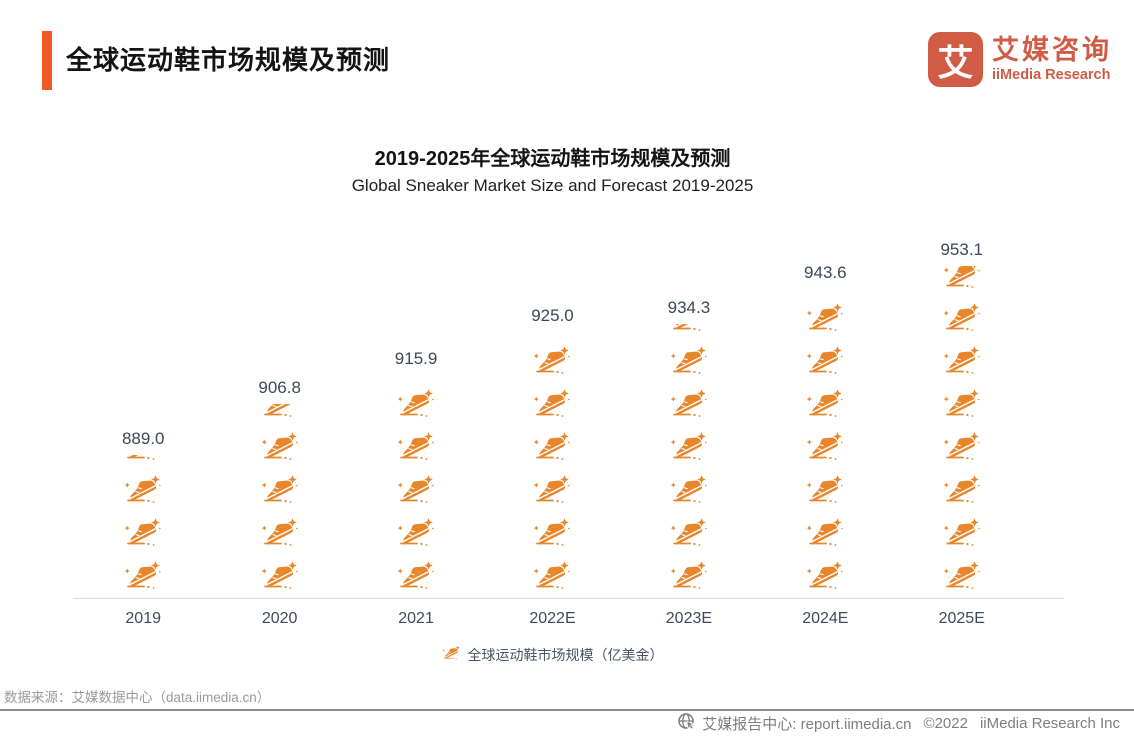 The width and height of the screenshot is (1134, 737). What do you see at coordinates (279, 387) in the screenshot?
I see `value-label: 906.8` at bounding box center [279, 387].